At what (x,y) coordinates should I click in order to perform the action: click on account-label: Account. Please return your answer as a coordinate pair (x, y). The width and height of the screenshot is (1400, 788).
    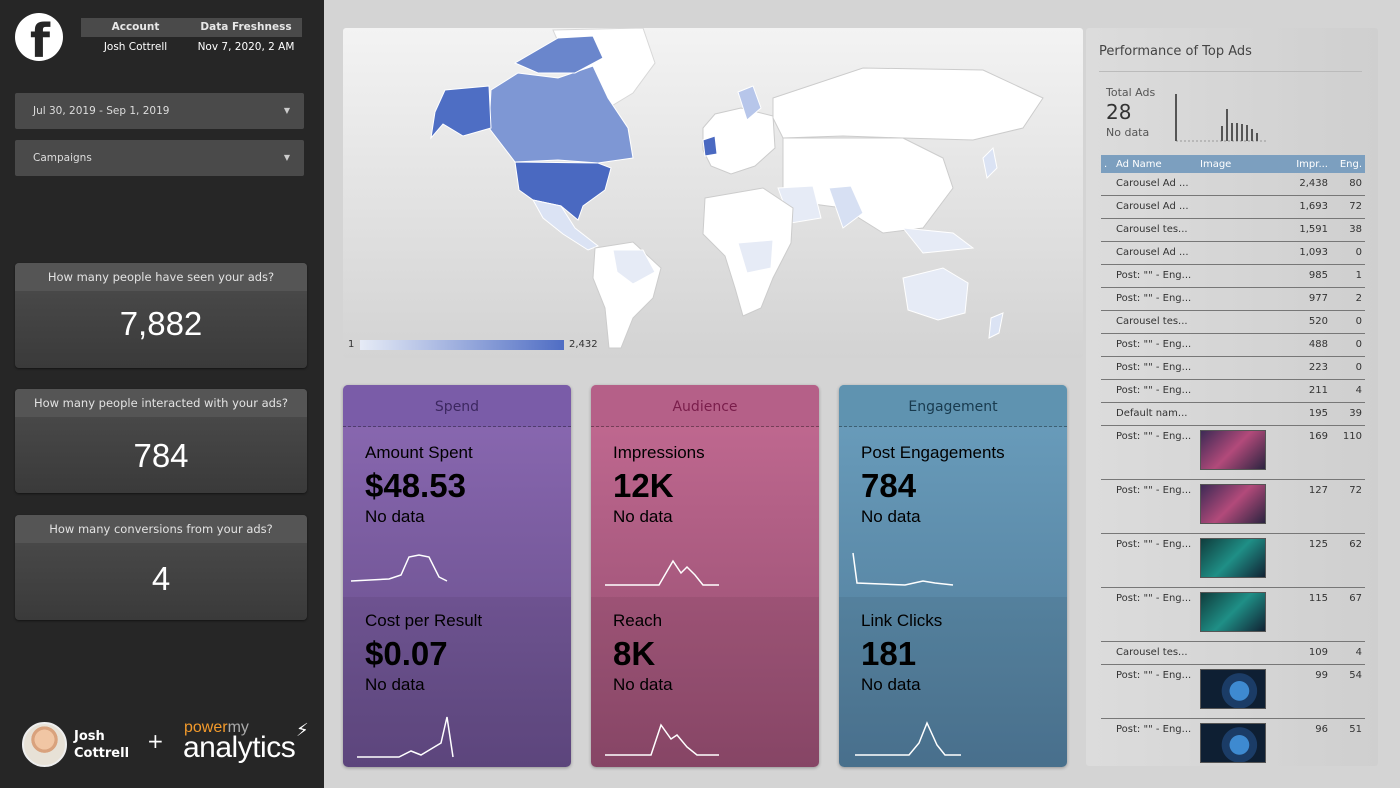
    Looking at the image, I should click on (135, 27).